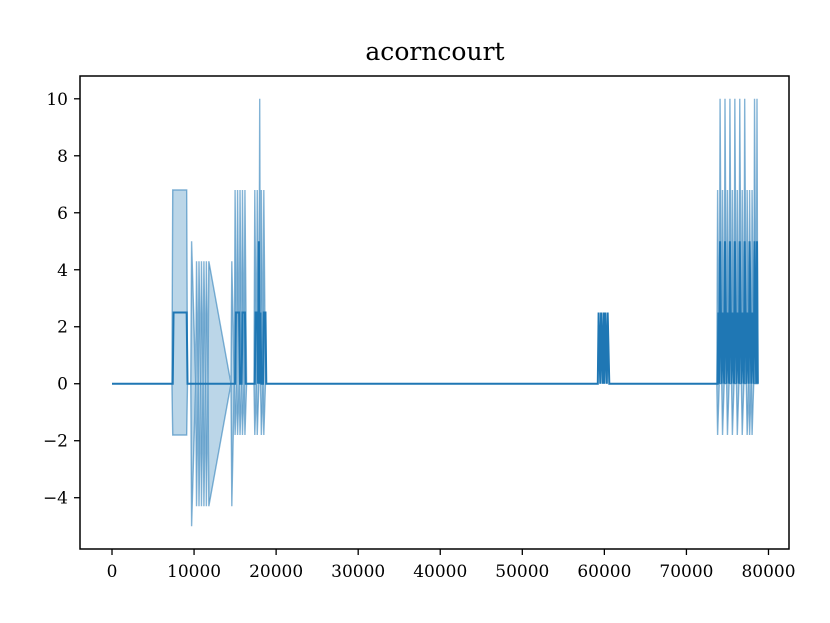 This screenshot has width=830, height=623. I want to click on x-tick-label: 10000, so click(194, 572).